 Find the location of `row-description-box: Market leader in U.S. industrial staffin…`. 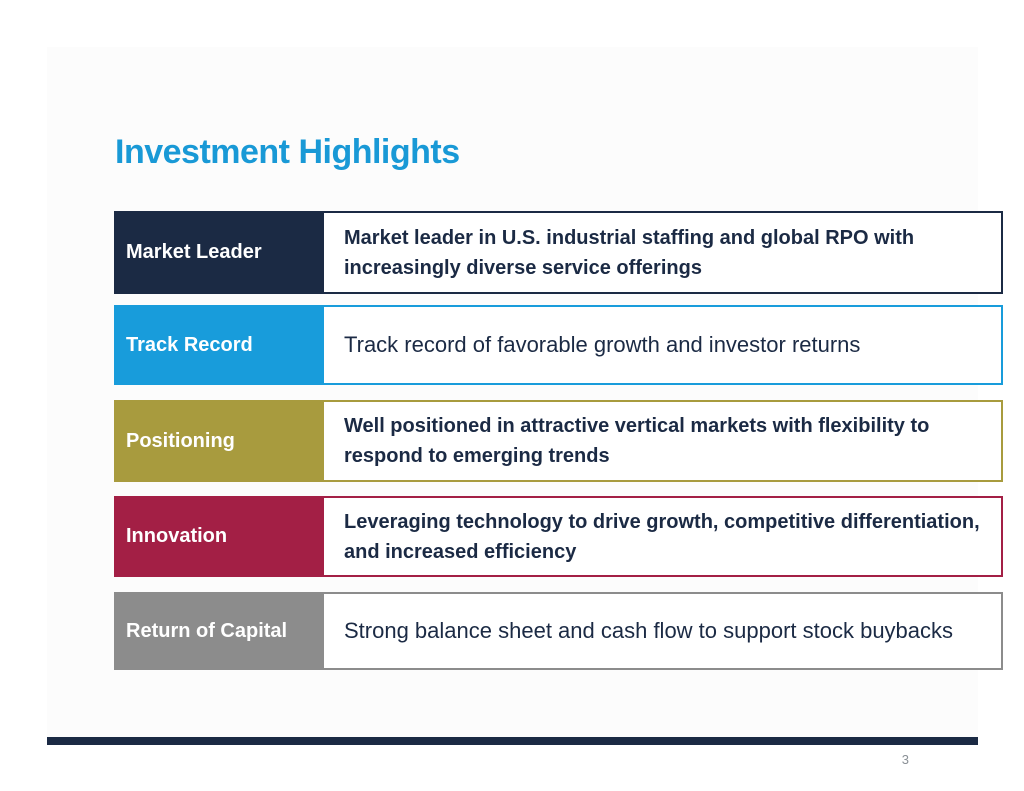

row-description-box: Market leader in U.S. industrial staffin… is located at coordinates (663, 252).